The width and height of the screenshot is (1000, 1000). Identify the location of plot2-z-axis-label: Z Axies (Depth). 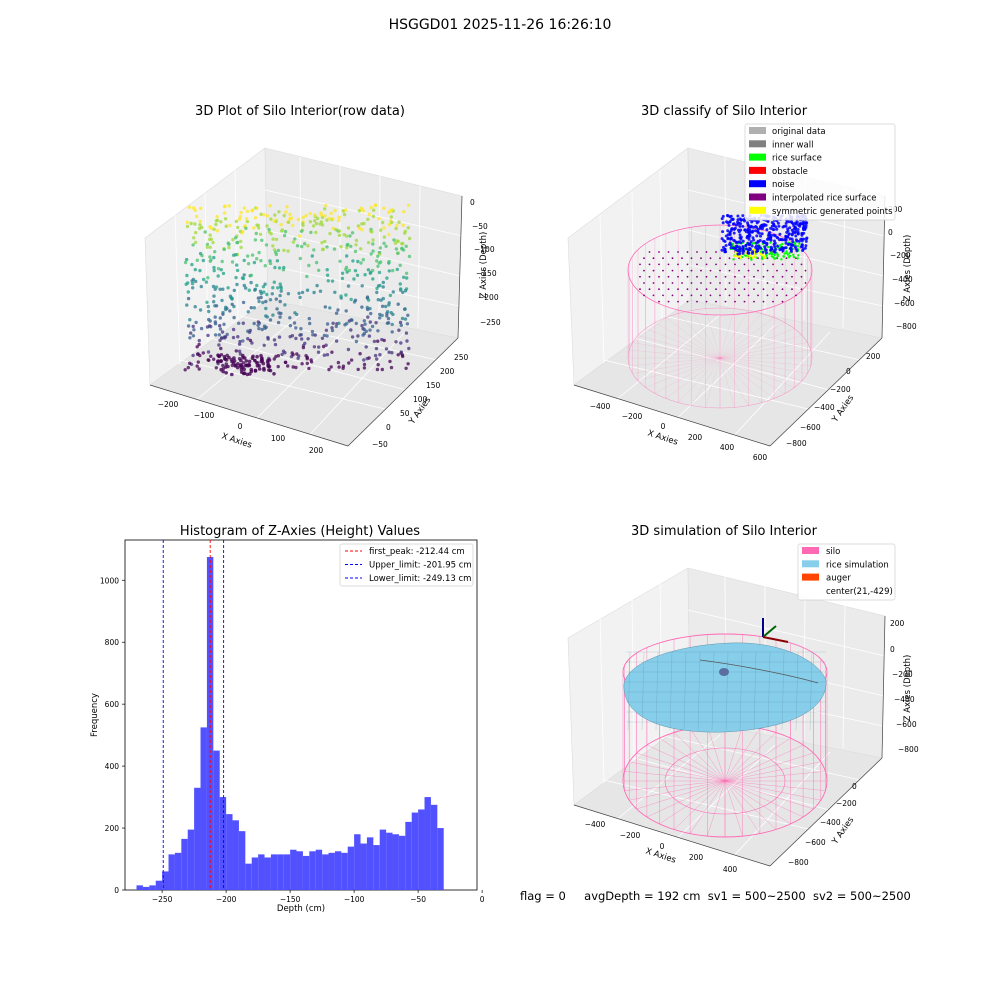
(908, 268).